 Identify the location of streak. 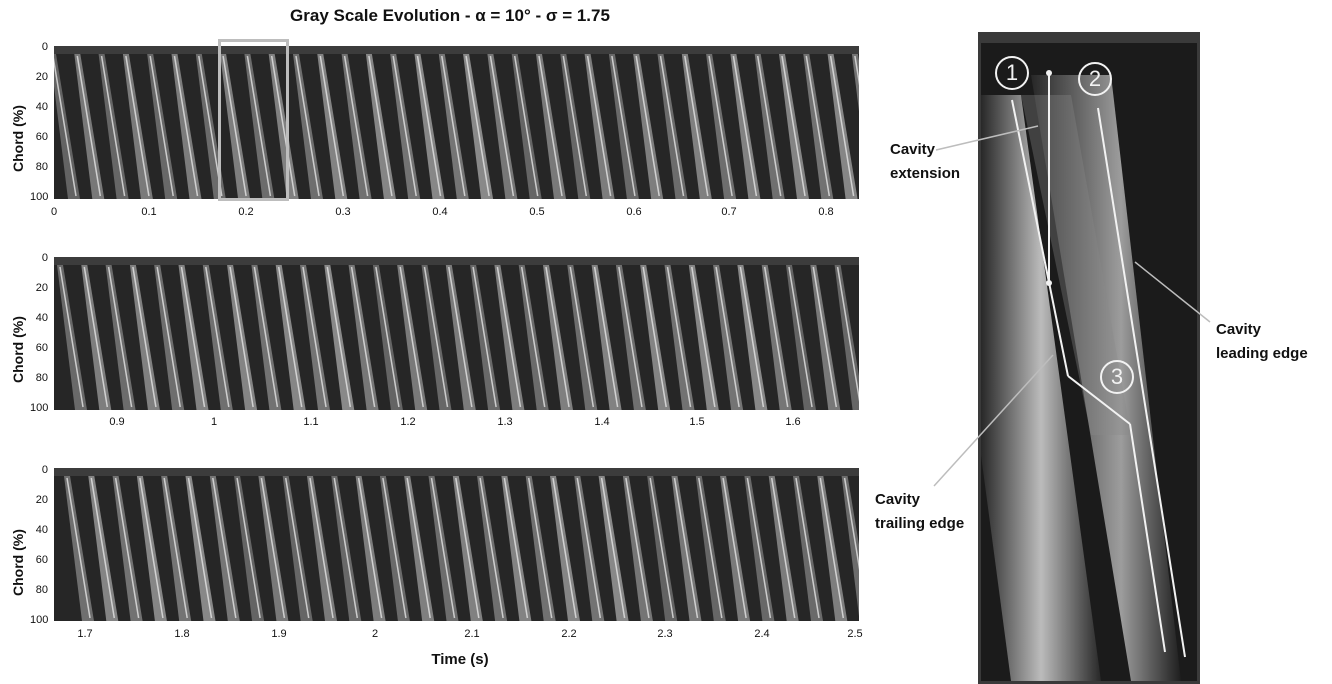
(846, 337).